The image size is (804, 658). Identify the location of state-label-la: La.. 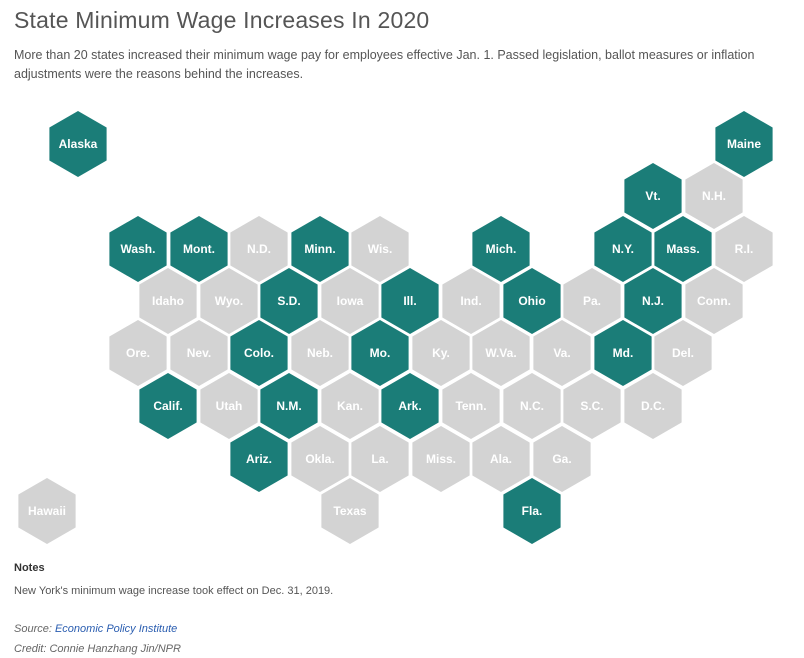
(379, 459).